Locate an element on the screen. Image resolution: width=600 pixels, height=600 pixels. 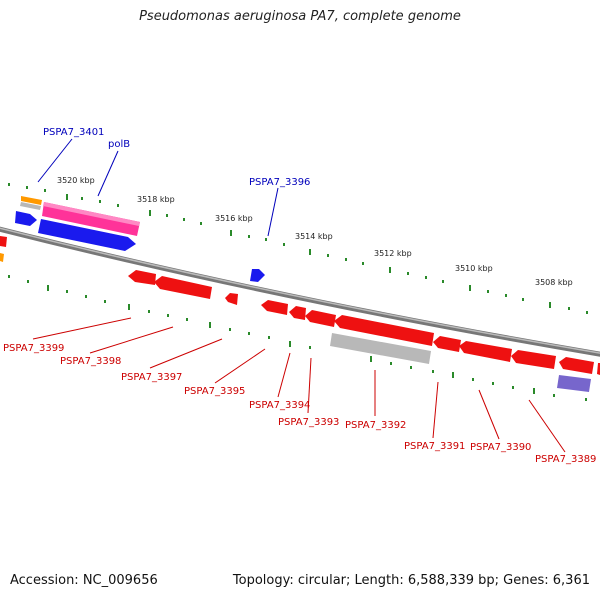
scale-label: 3510 kbp is located at coordinates (474, 268).